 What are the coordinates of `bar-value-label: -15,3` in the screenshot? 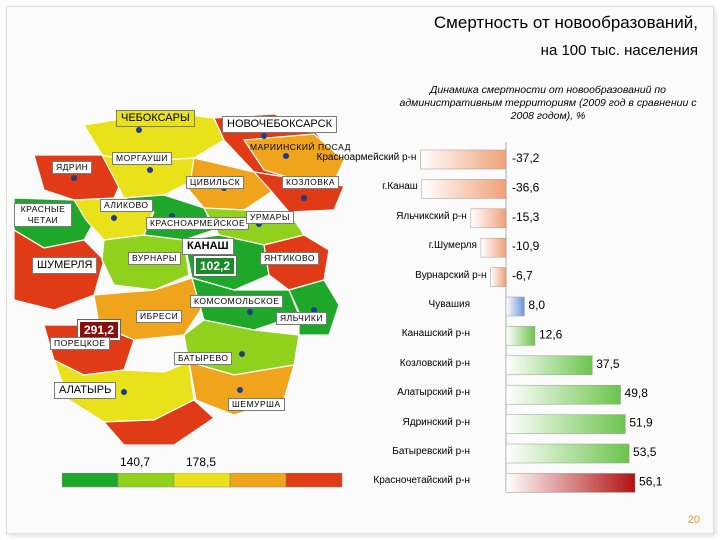 It's located at (526, 217).